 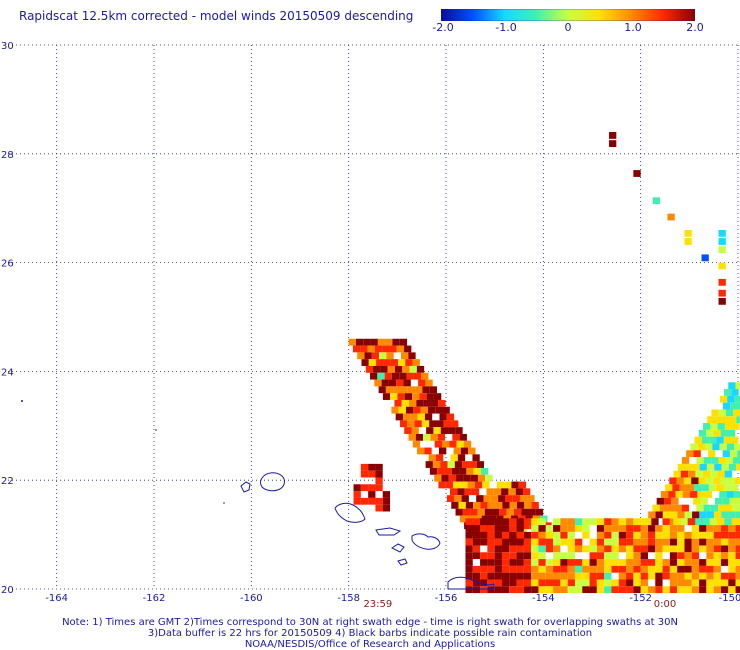 What do you see at coordinates (426, 541) in the screenshot?
I see `island-maui` at bounding box center [426, 541].